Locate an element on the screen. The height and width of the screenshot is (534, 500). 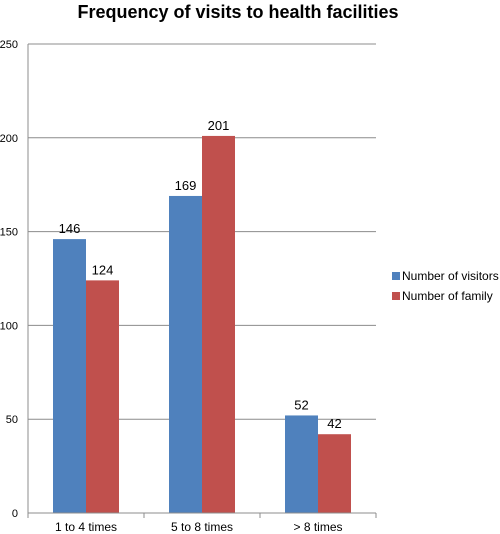
data-label: 52 is located at coordinates (301, 404).